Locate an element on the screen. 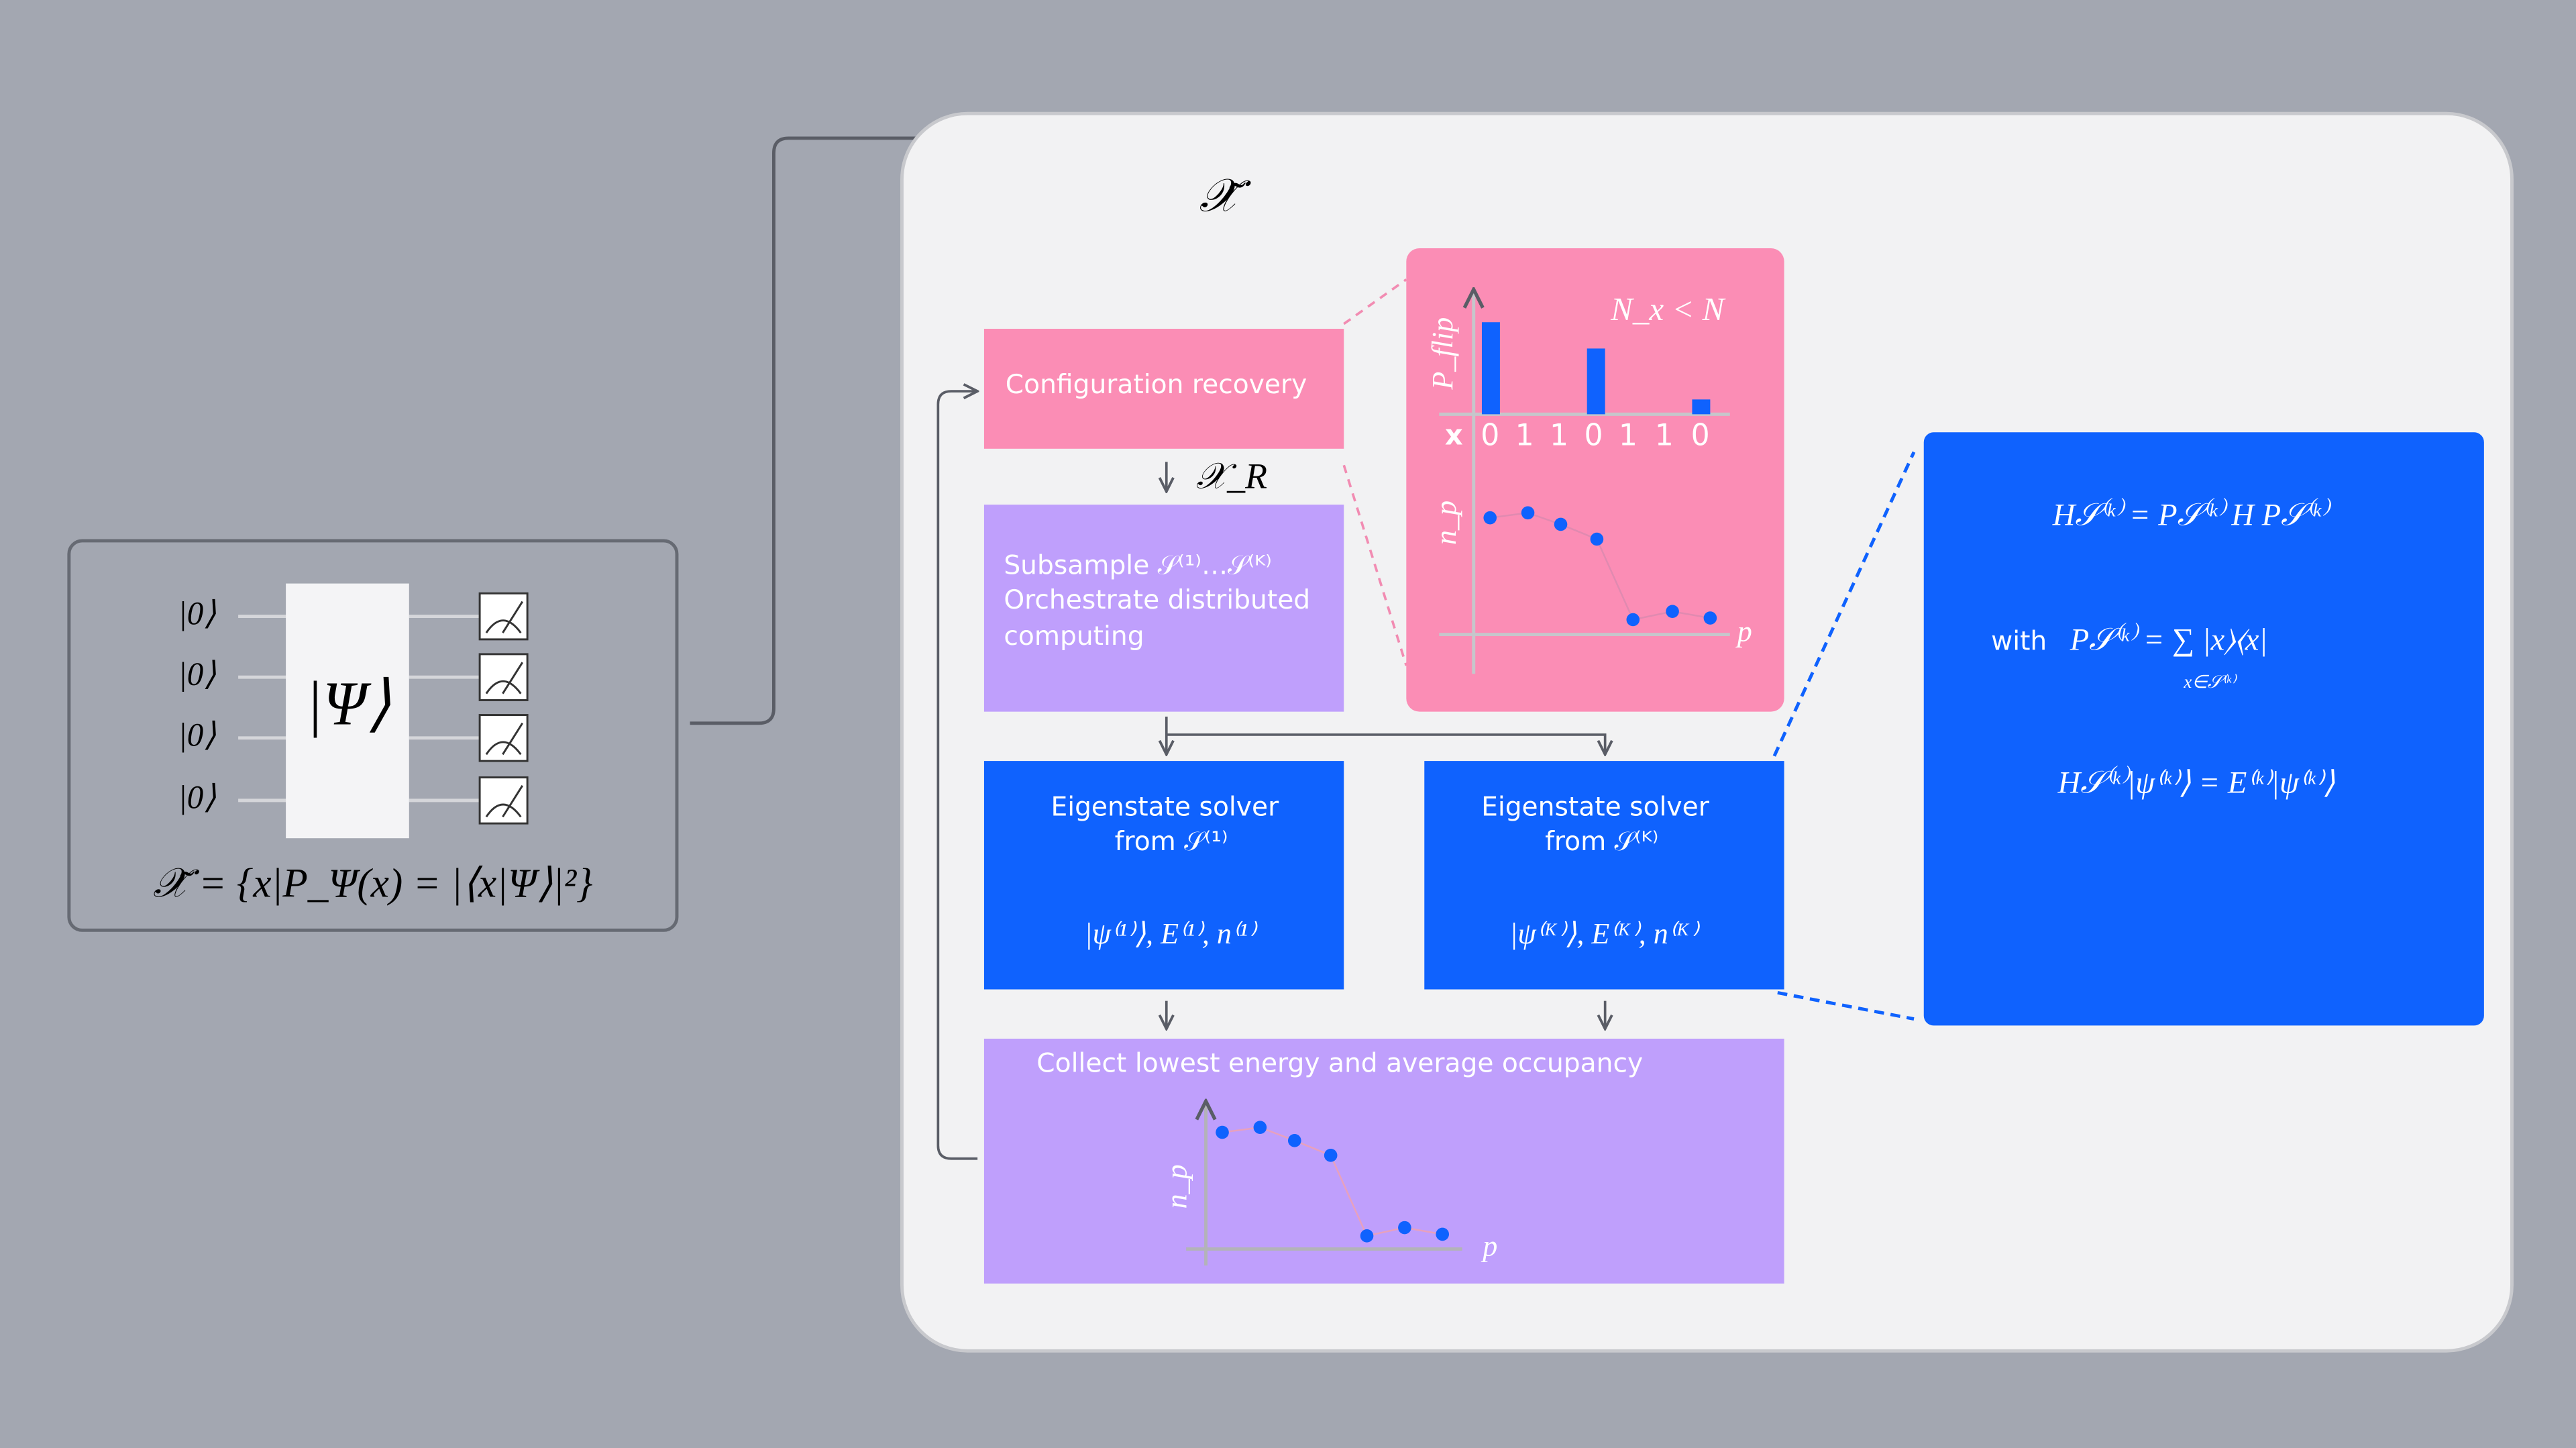 This screenshot has width=2576, height=1448. sum-range: x∈𝒮⁽ᵏ⁾ is located at coordinates (2210, 682).